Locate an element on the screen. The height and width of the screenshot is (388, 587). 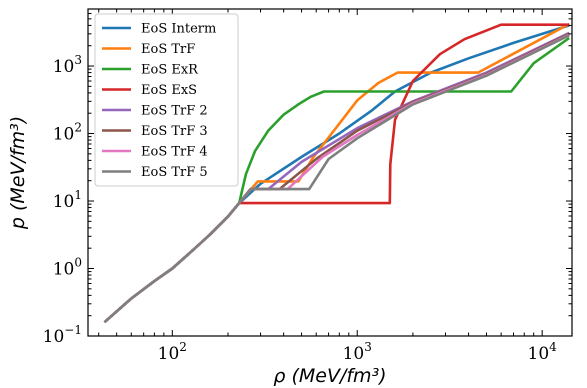
legend-label: EoS TrF 2 is located at coordinates (174, 111).